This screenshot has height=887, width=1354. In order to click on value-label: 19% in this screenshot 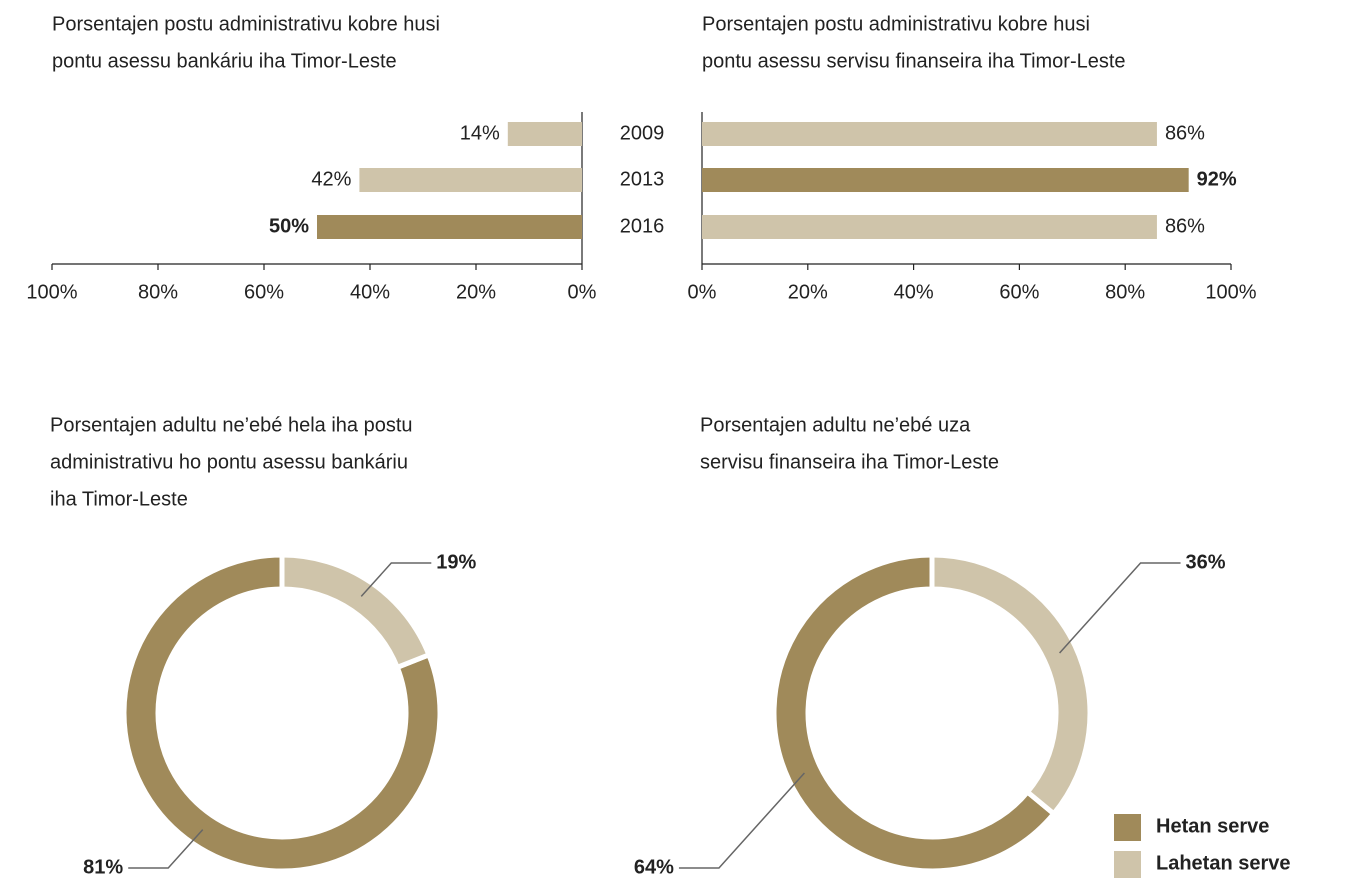, I will do `click(456, 562)`.